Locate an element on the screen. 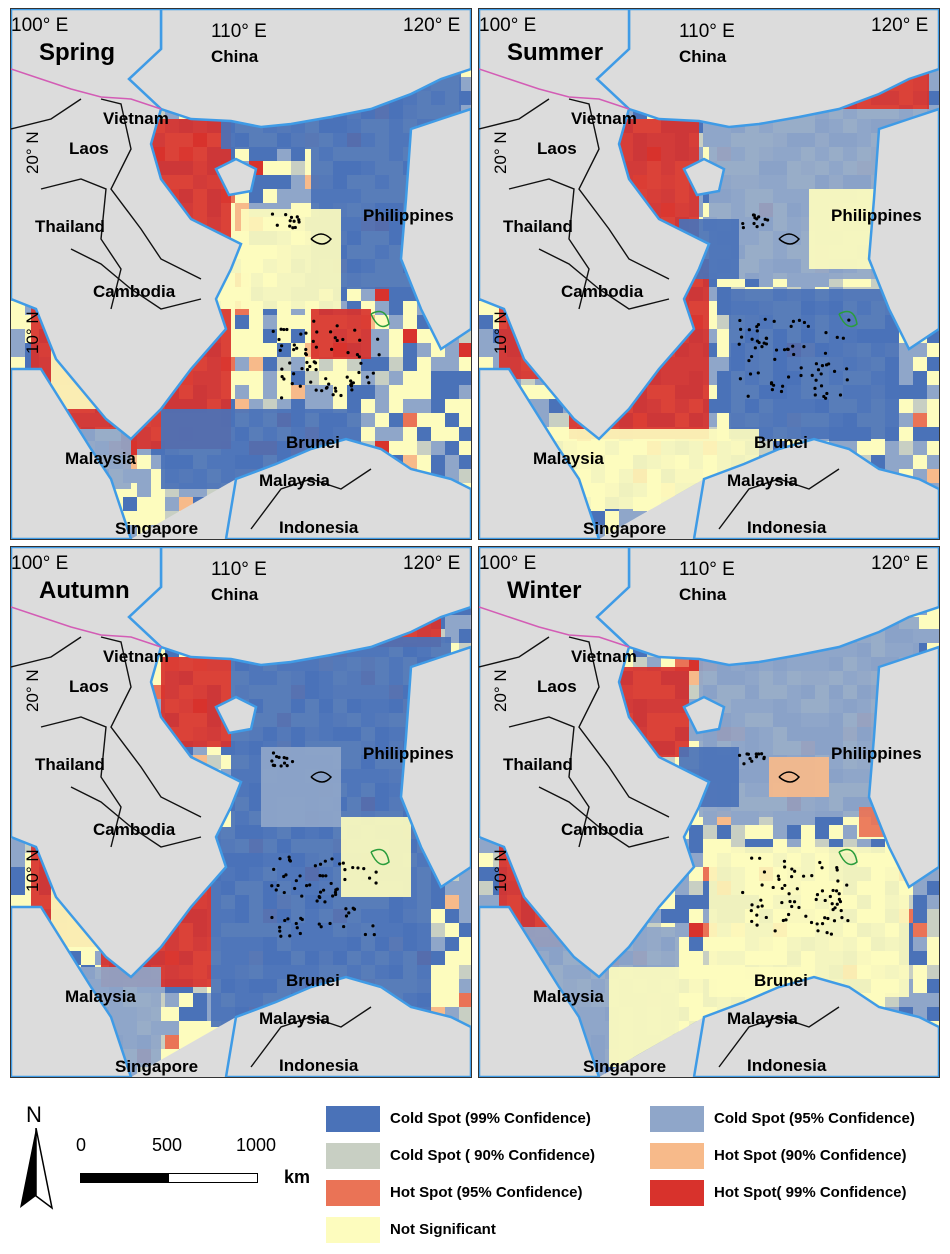 This screenshot has width=950, height=1254. north-arrow: N is located at coordinates (38, 1156).